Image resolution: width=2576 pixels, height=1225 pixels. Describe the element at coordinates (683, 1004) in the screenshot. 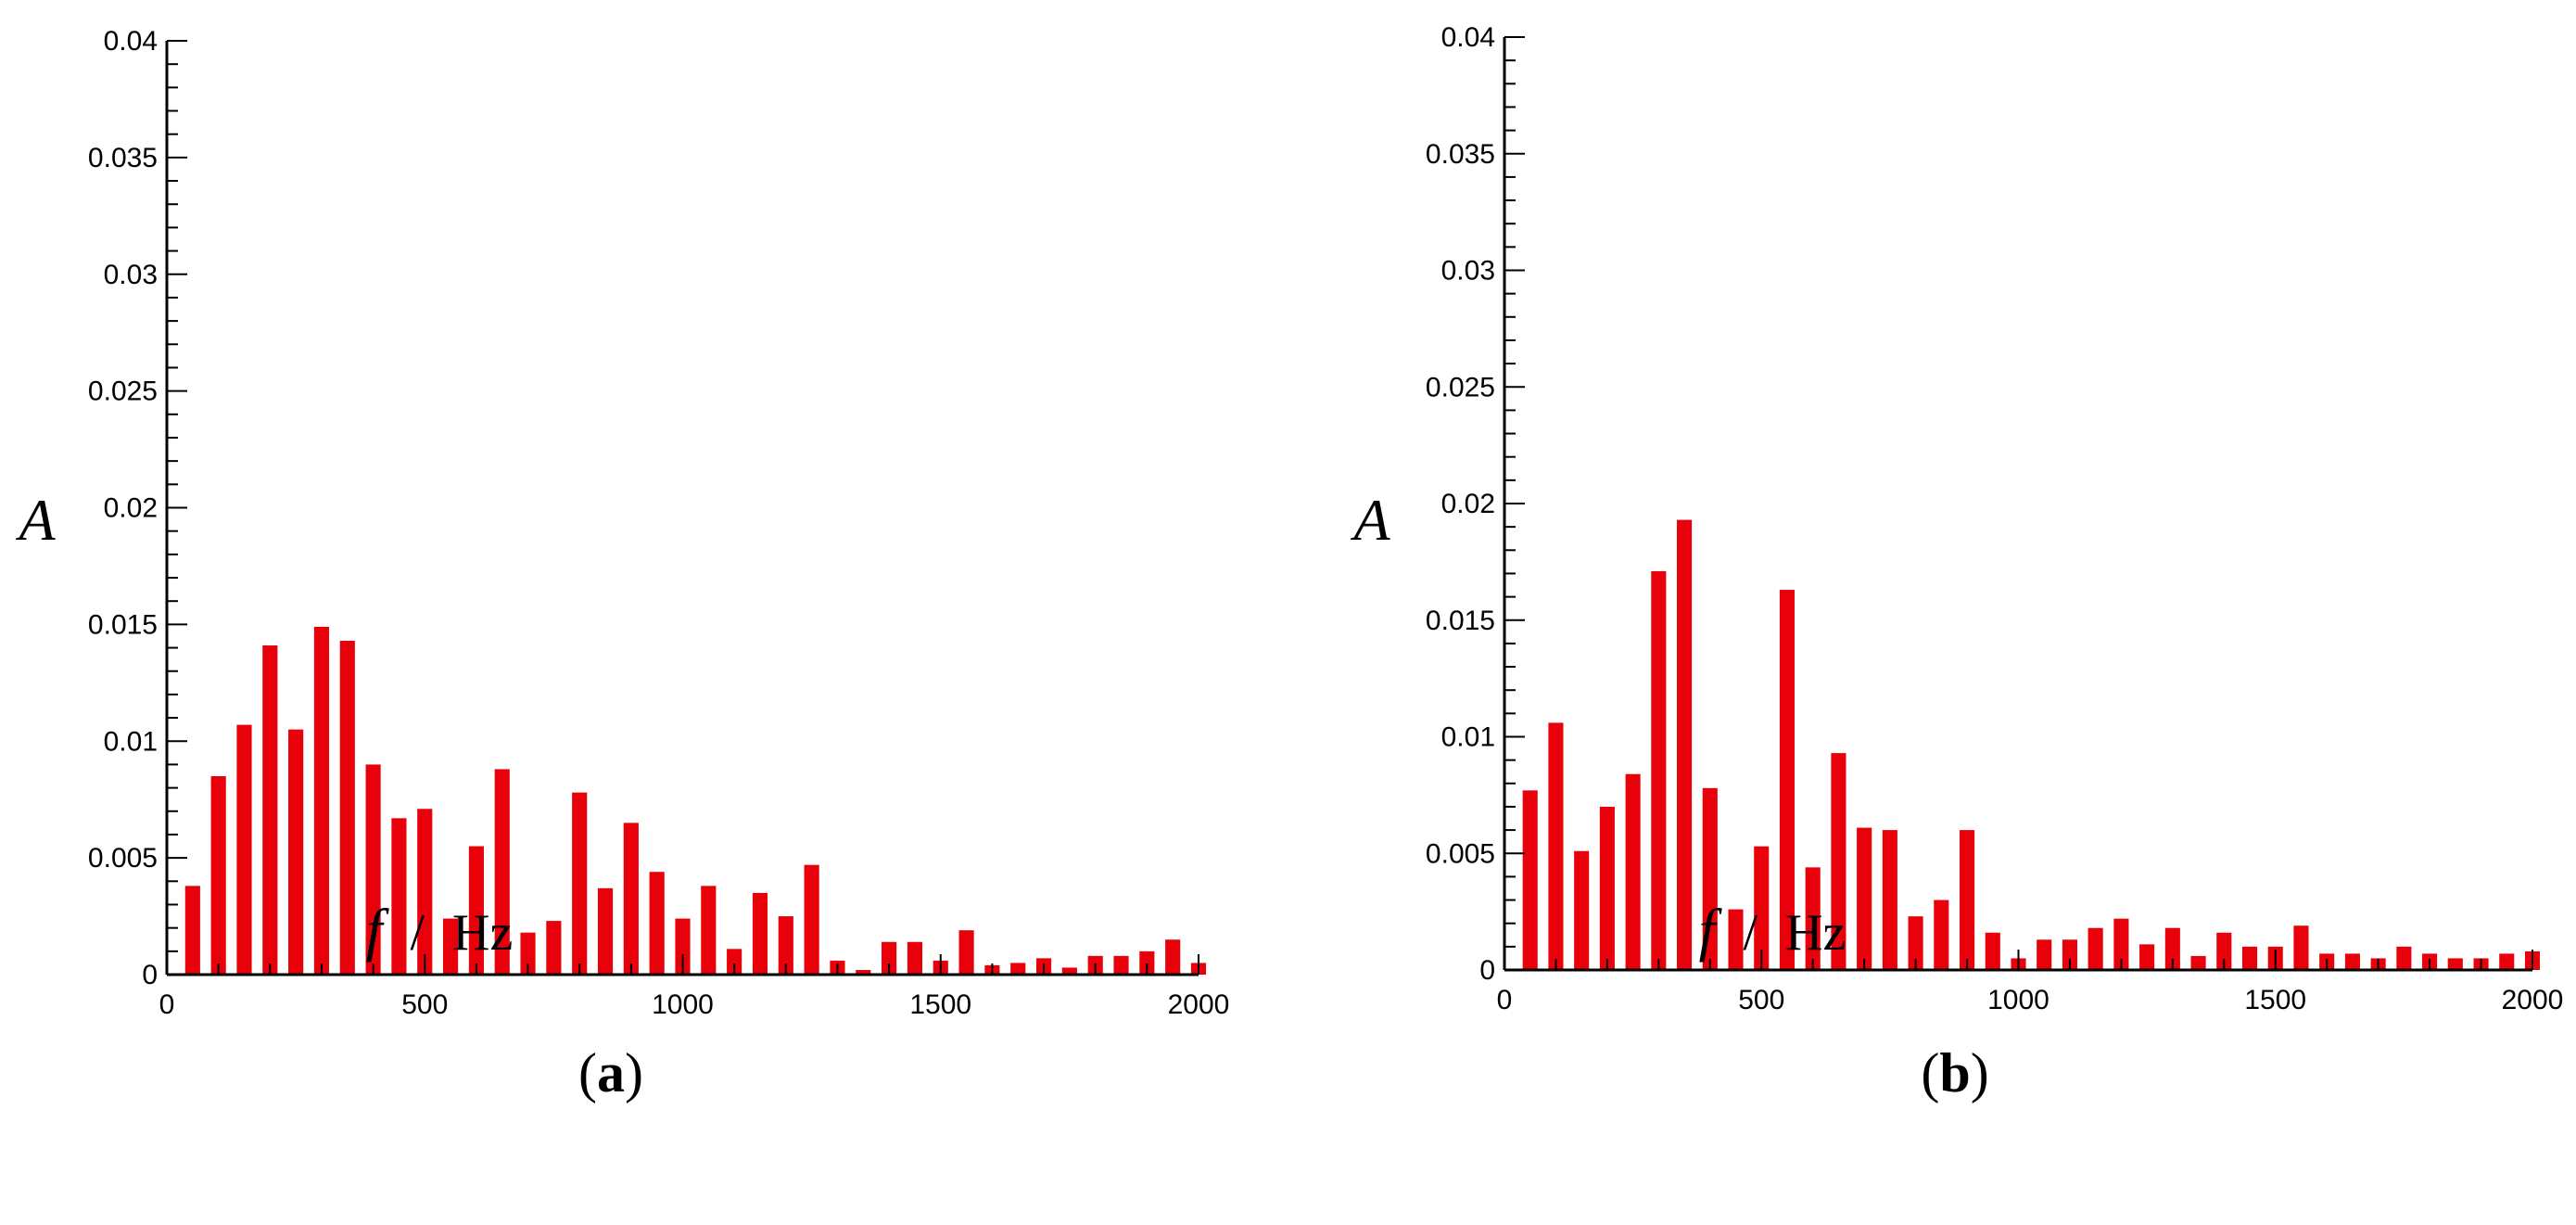

I see `x-tick-label-a: 1000` at that location.